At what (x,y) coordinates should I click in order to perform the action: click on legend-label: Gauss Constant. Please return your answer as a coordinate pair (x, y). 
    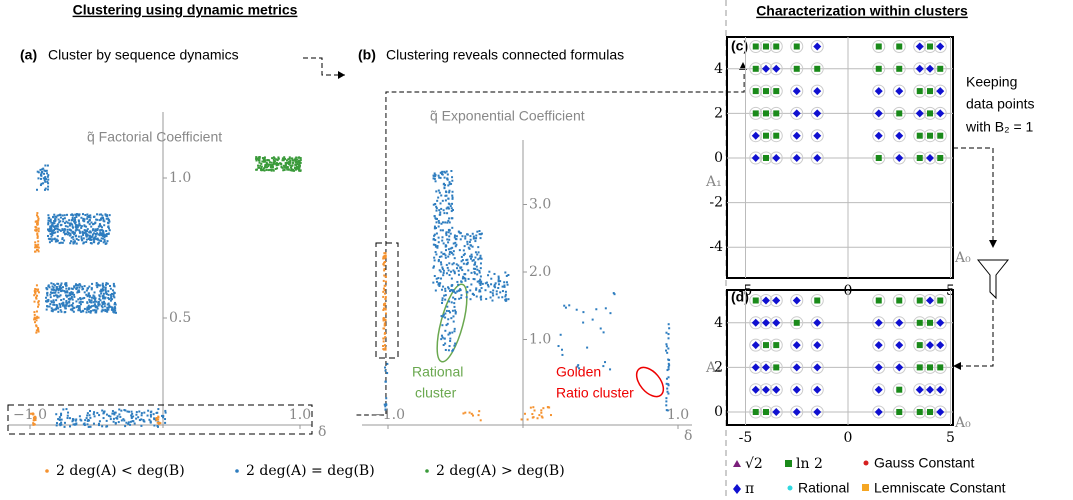
    Looking at the image, I should click on (924, 463).